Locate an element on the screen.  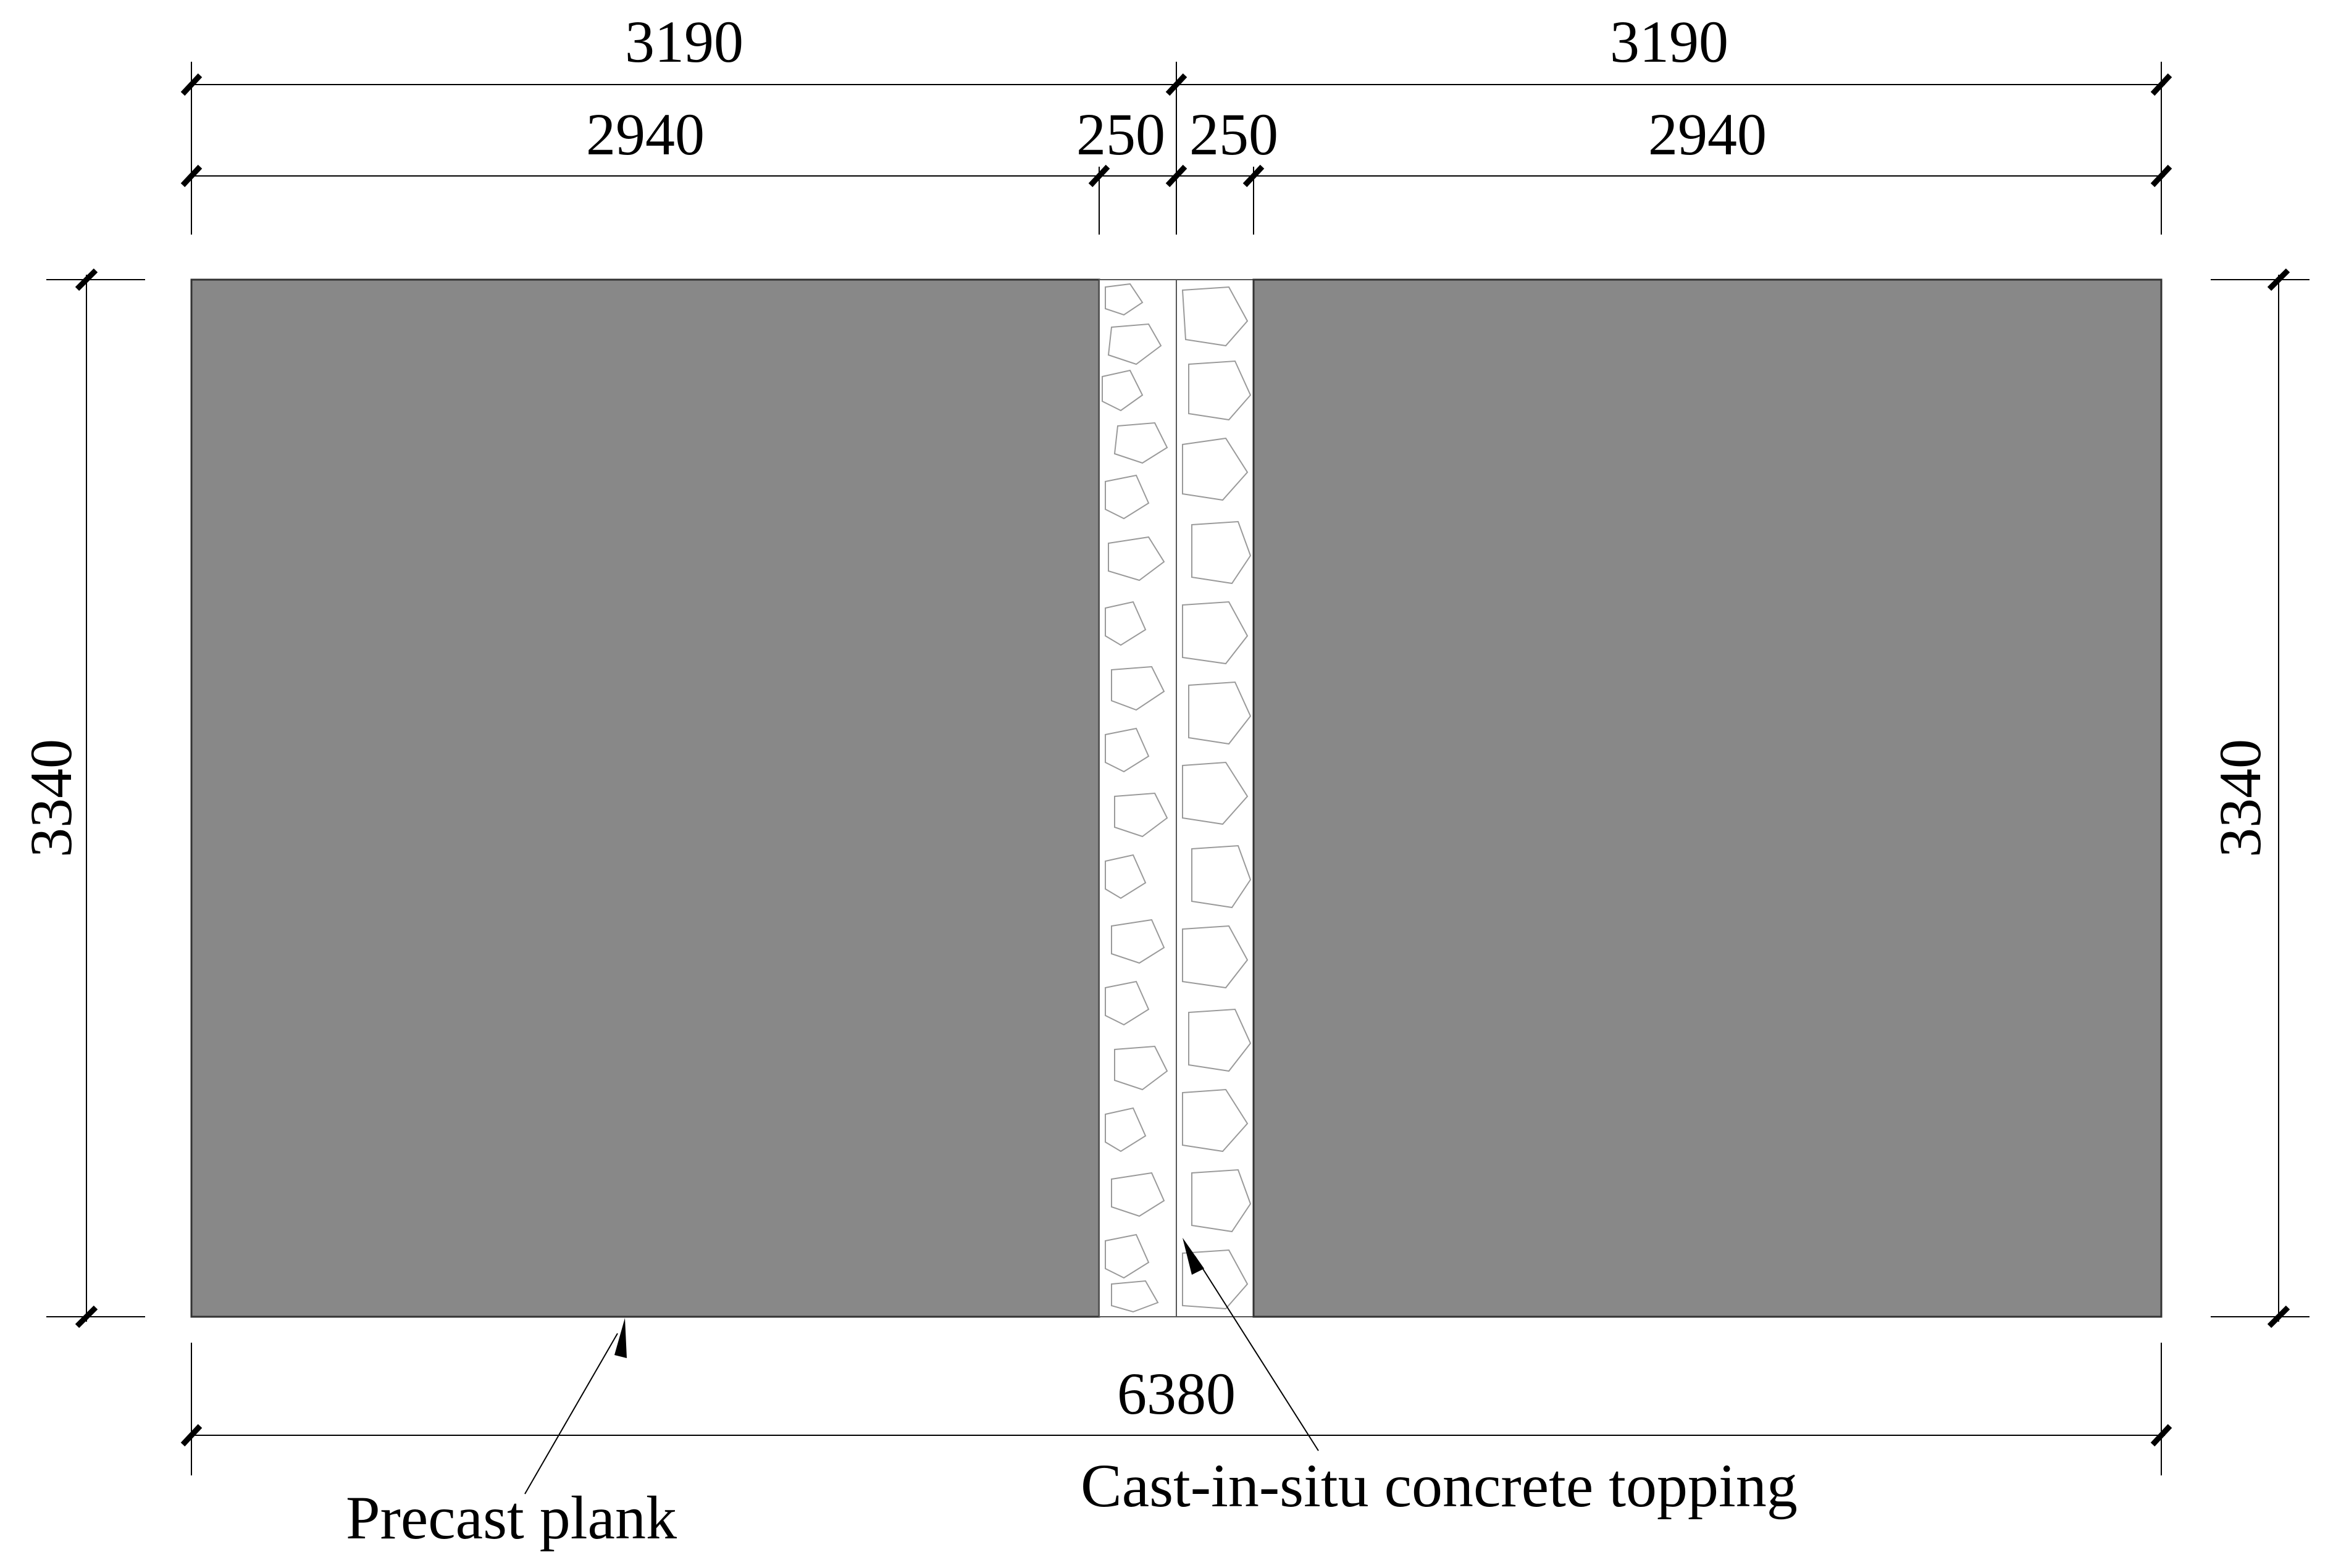
dim-text-right-plank-width: 2940 is located at coordinates (1707, 134).